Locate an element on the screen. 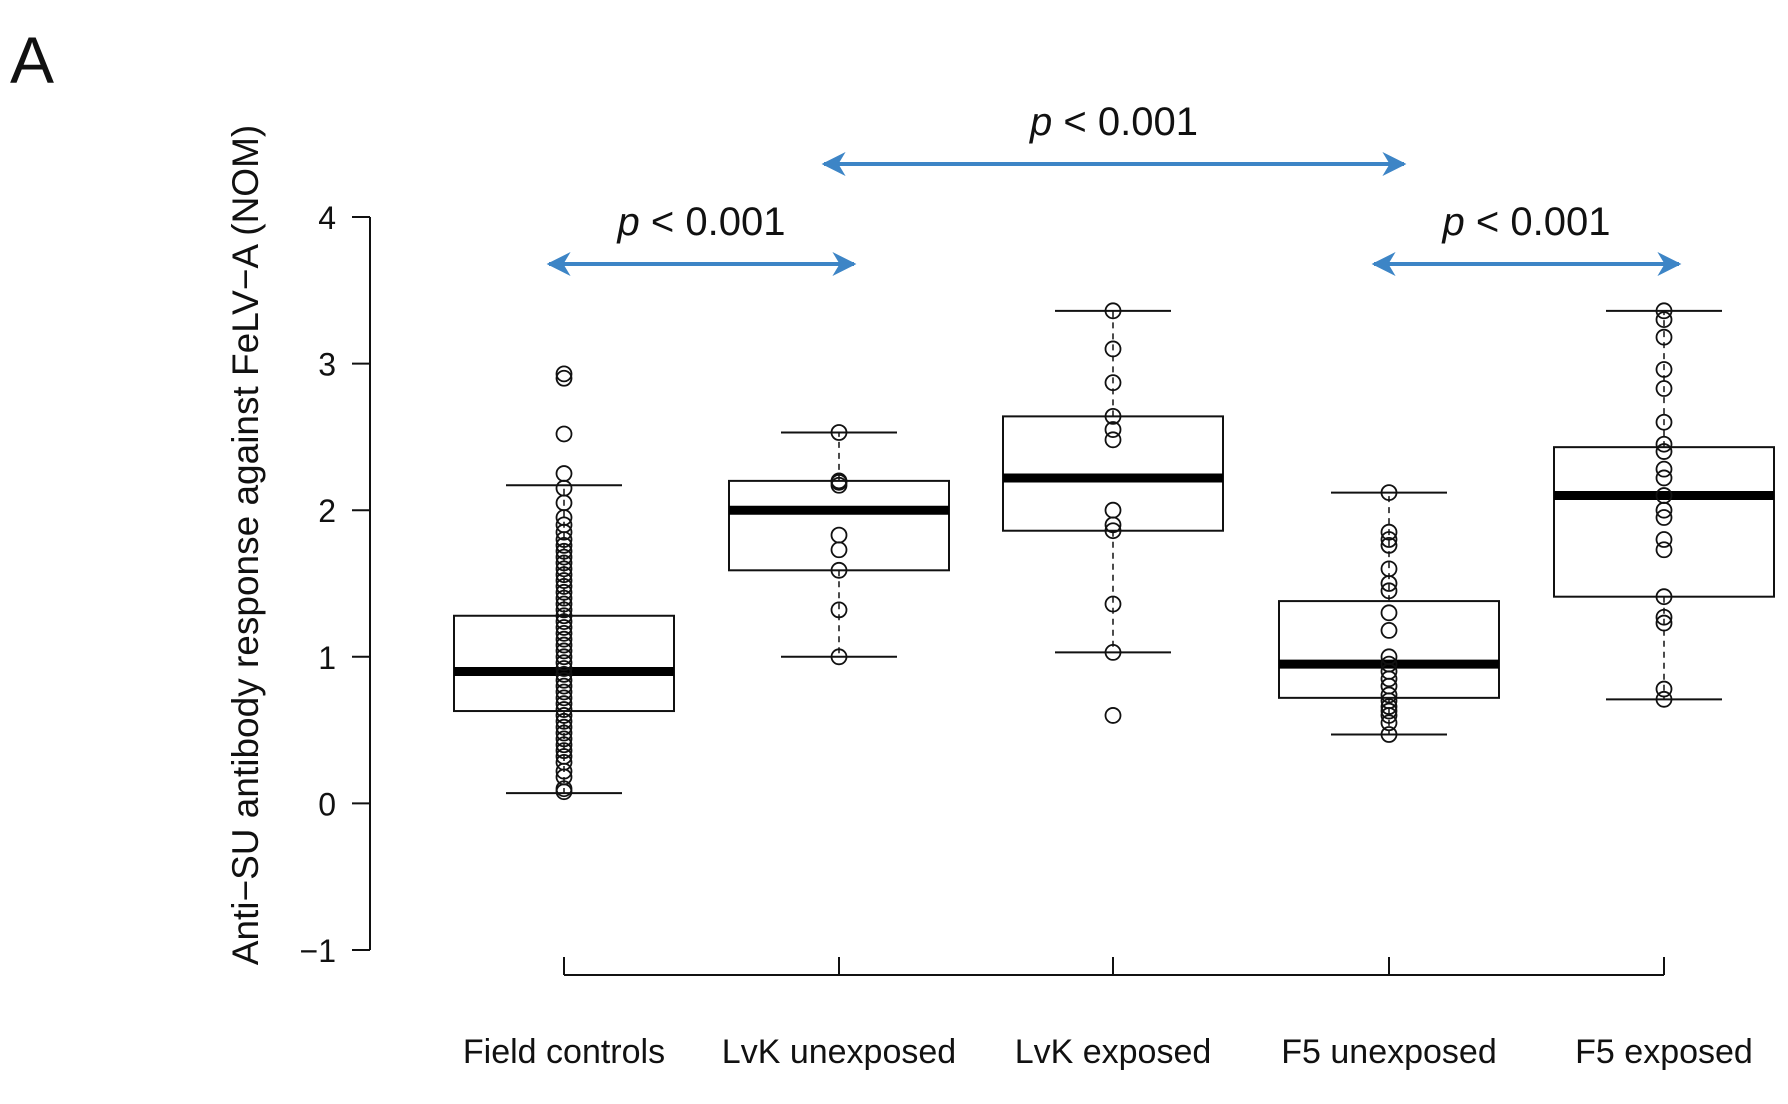  y-tick-label: 4 is located at coordinates (327, 218).